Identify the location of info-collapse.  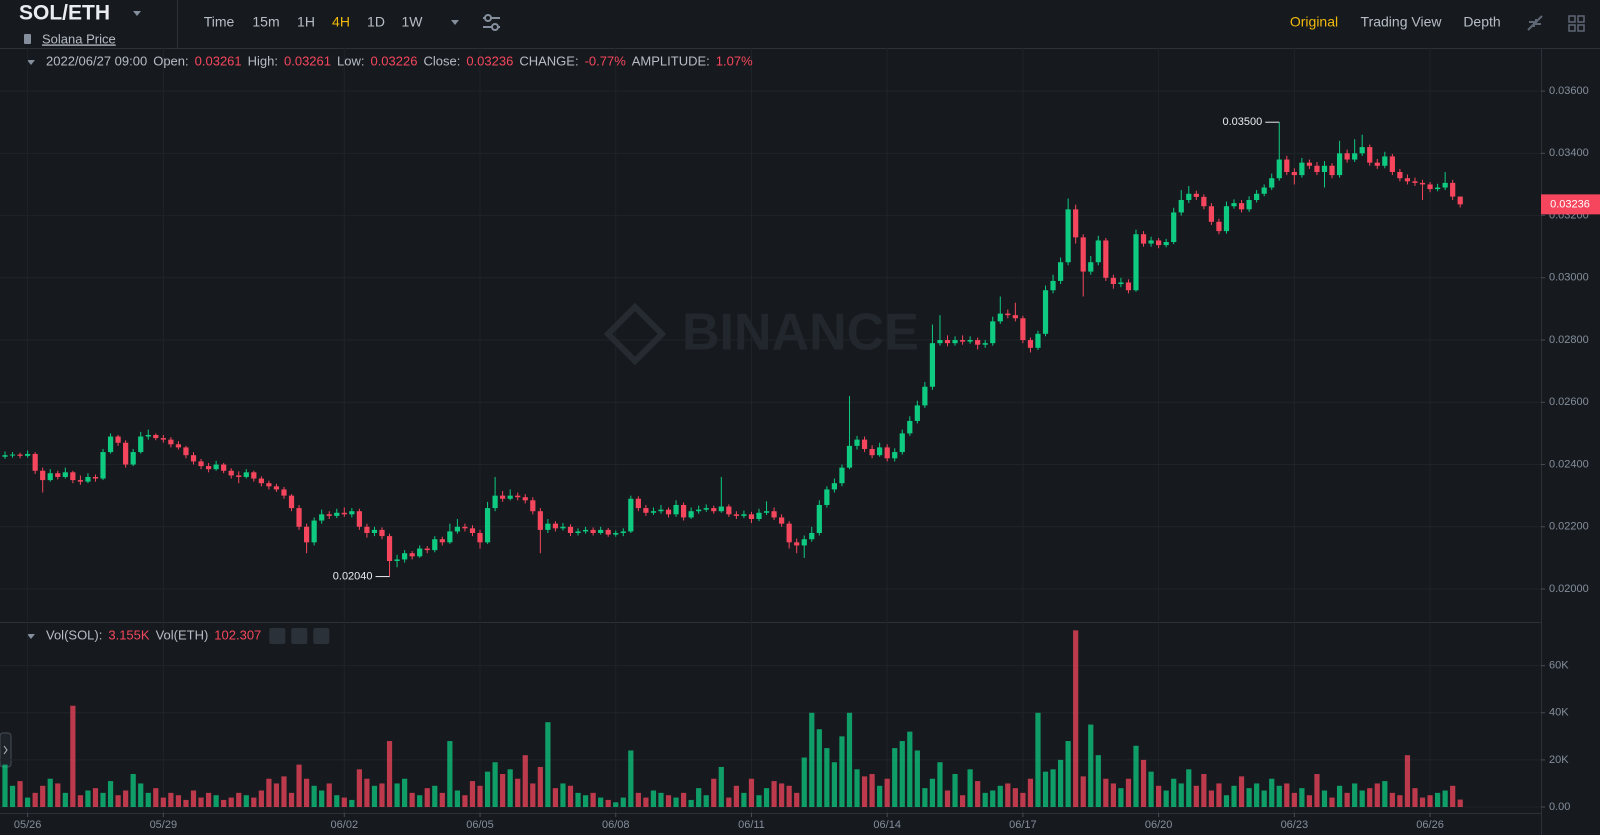
(31, 62).